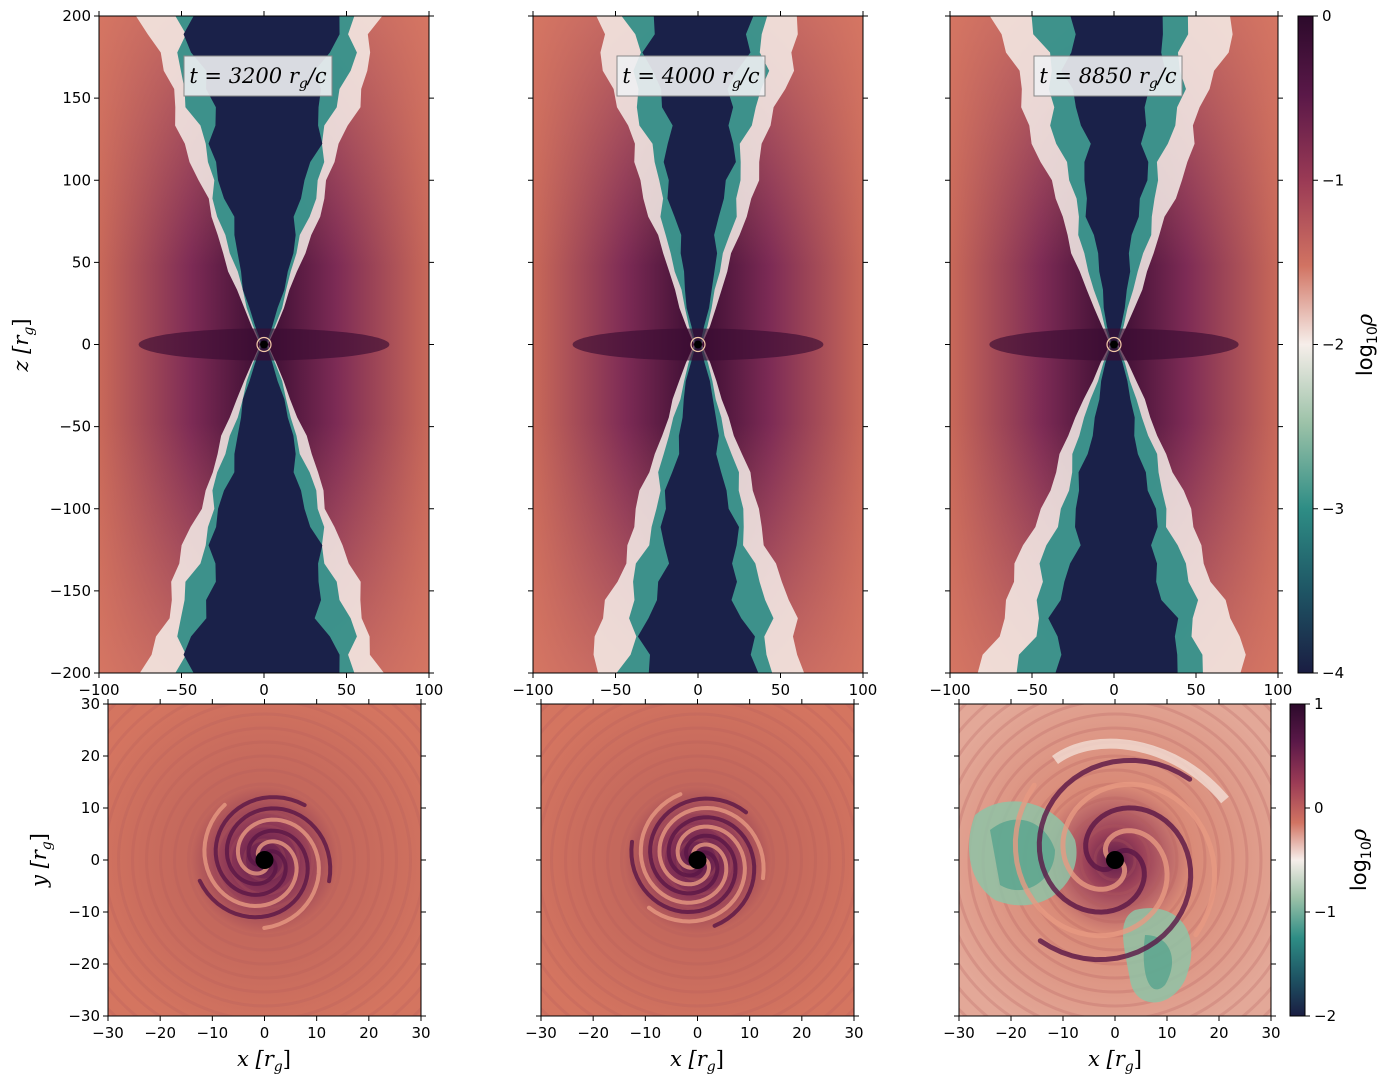  I want to click on y-tick-label: 10, so click(90, 808).